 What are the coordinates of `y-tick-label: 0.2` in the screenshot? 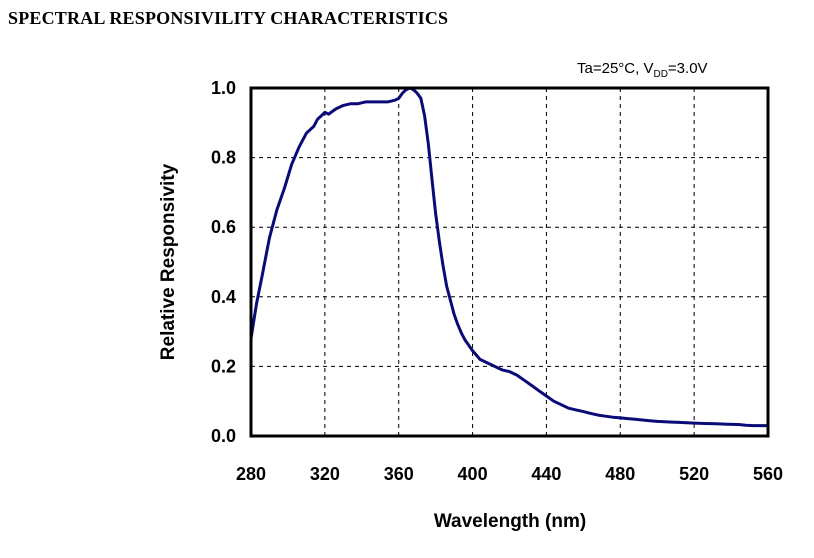 It's located at (223, 366).